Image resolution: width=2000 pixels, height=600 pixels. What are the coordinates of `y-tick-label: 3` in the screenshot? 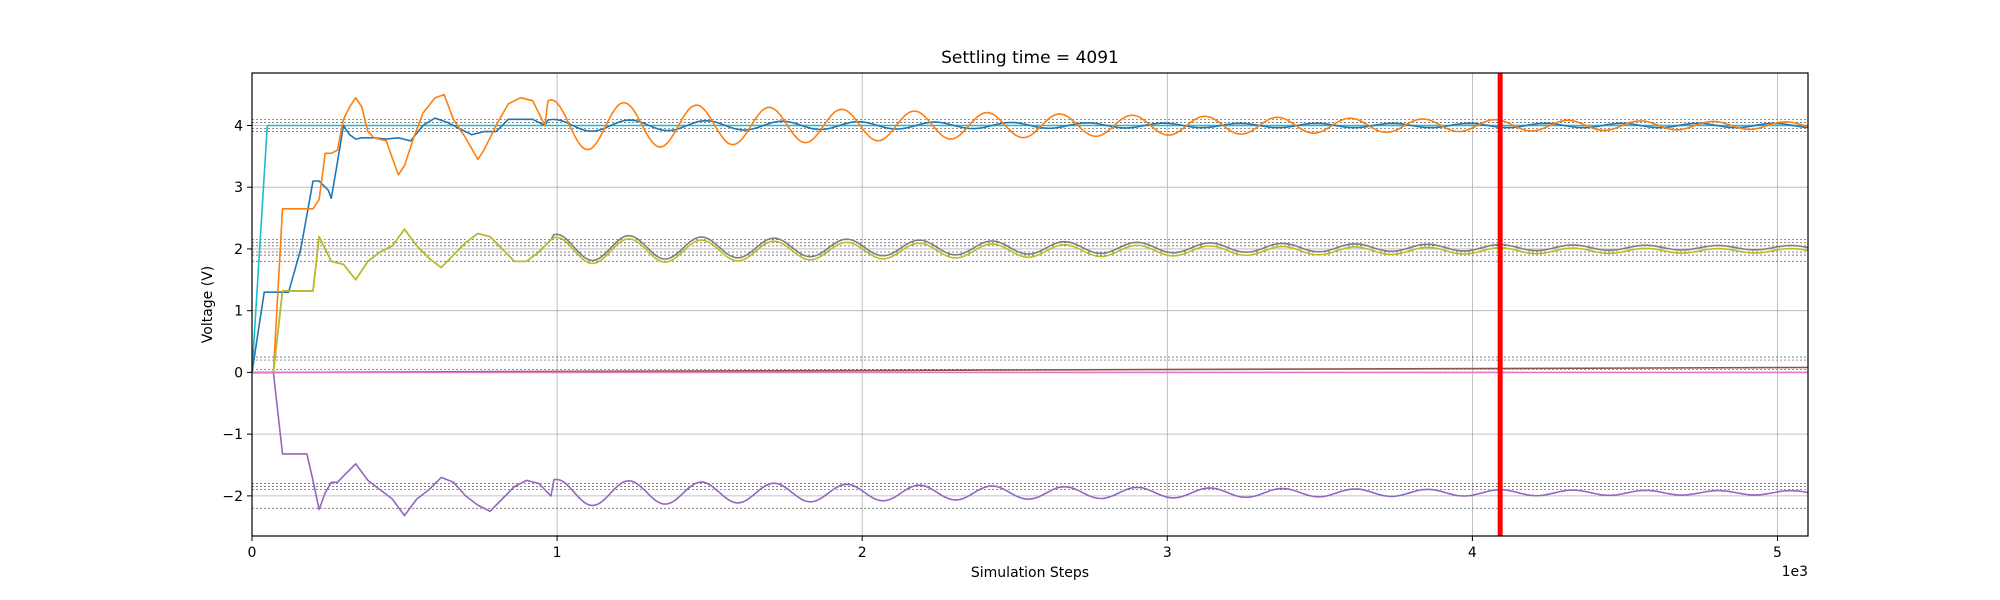 It's located at (238, 188).